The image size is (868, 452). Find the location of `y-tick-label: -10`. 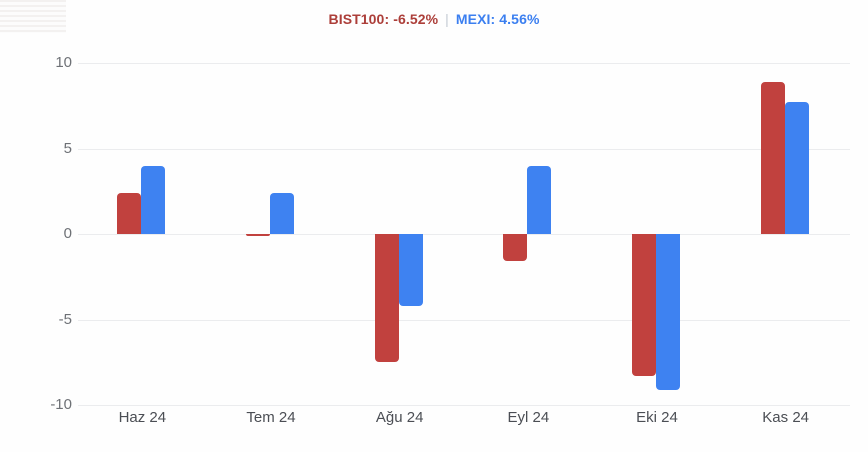

y-tick-label: -10 is located at coordinates (61, 405).